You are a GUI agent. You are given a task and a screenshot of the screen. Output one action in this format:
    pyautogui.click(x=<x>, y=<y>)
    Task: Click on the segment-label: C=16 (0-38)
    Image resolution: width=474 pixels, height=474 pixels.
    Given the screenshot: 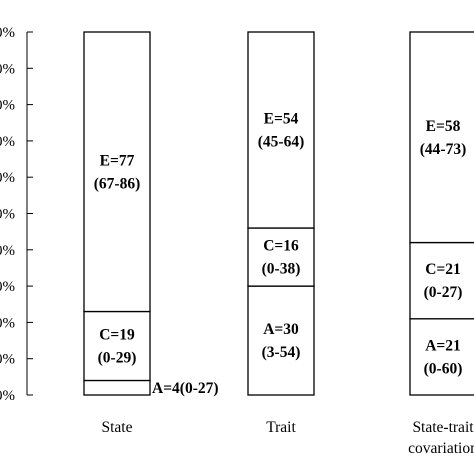 What is the action you would take?
    pyautogui.click(x=281, y=258)
    